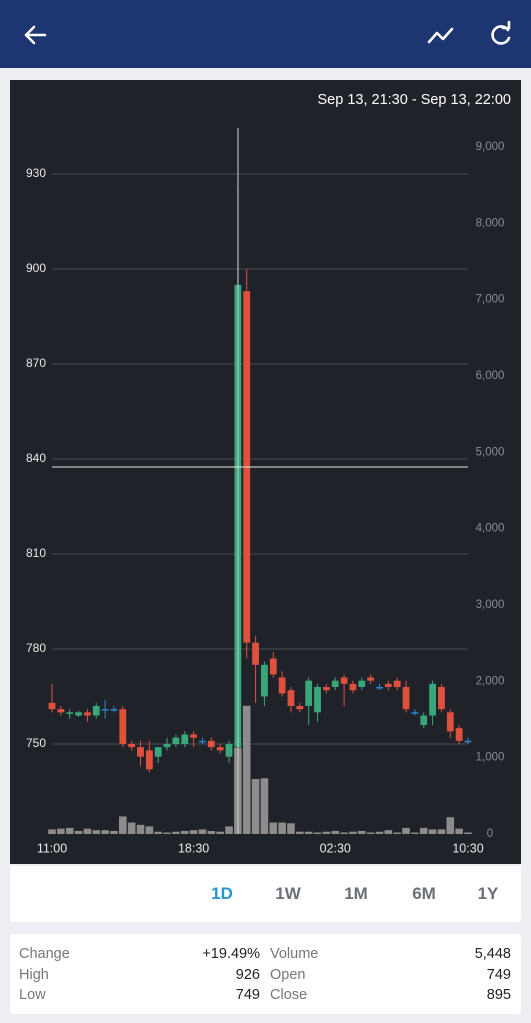 This screenshot has width=531, height=1023. What do you see at coordinates (222, 893) in the screenshot?
I see `range-button: 1D` at bounding box center [222, 893].